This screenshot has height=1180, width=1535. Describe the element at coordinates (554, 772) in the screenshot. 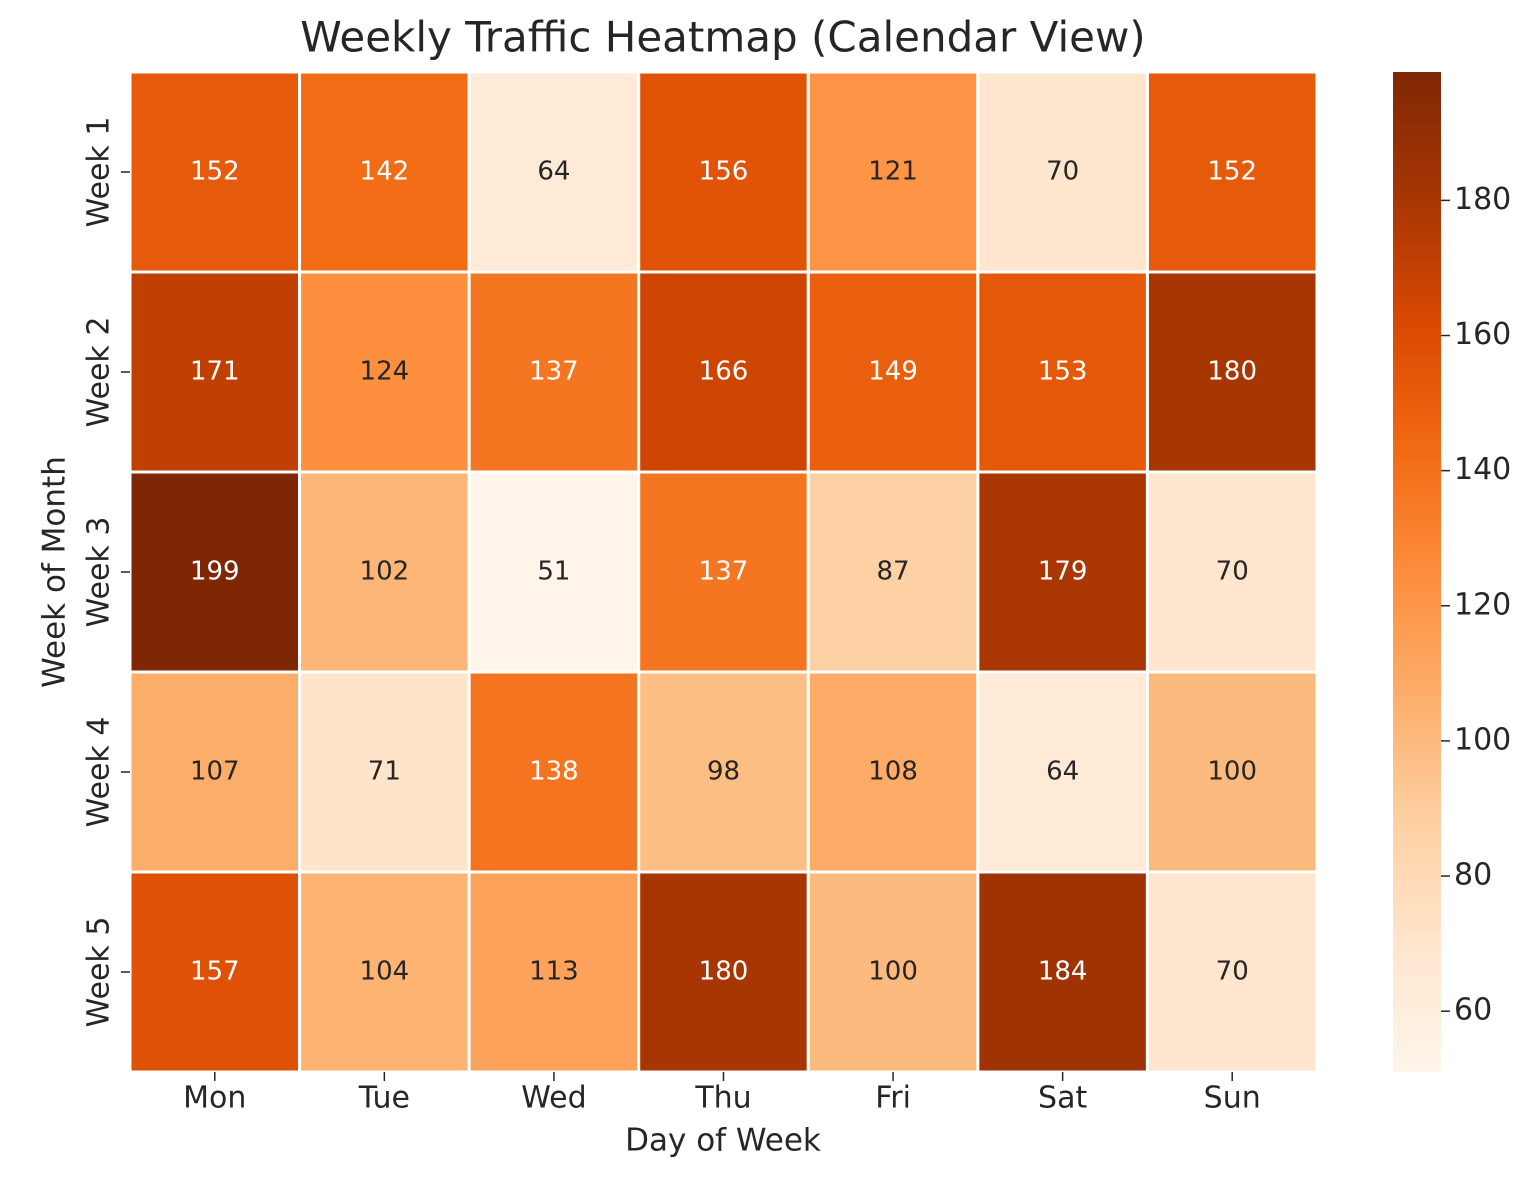

I see `cell-label: 138` at that location.